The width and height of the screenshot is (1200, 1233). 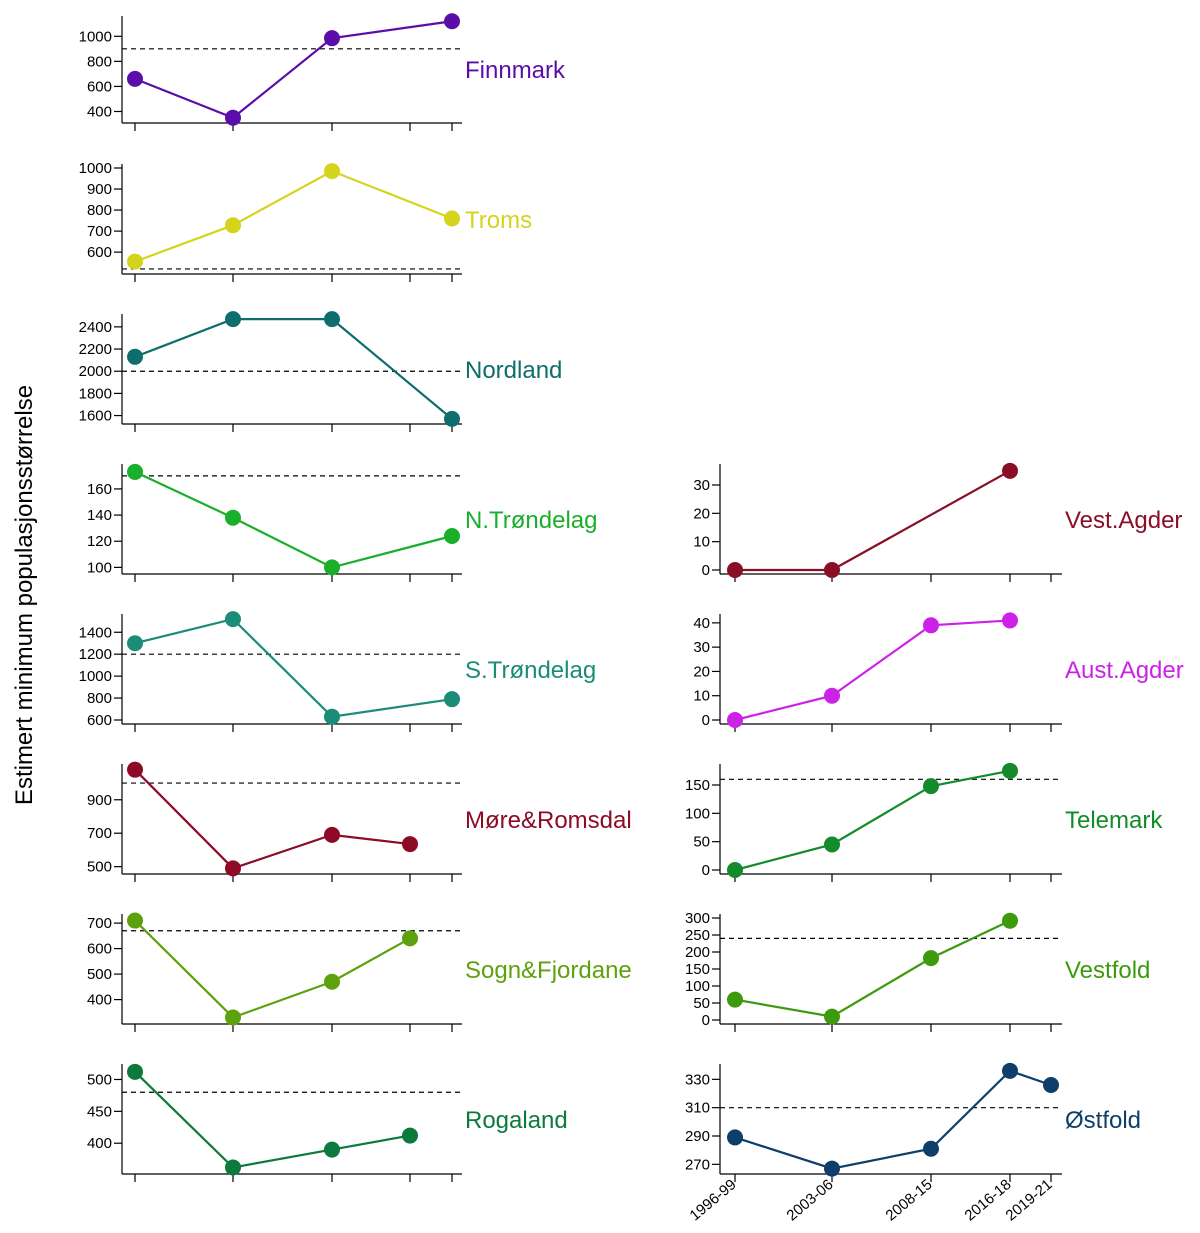 I want to click on x-tick-label-2008-15: 2008-15, so click(x=908, y=1200).